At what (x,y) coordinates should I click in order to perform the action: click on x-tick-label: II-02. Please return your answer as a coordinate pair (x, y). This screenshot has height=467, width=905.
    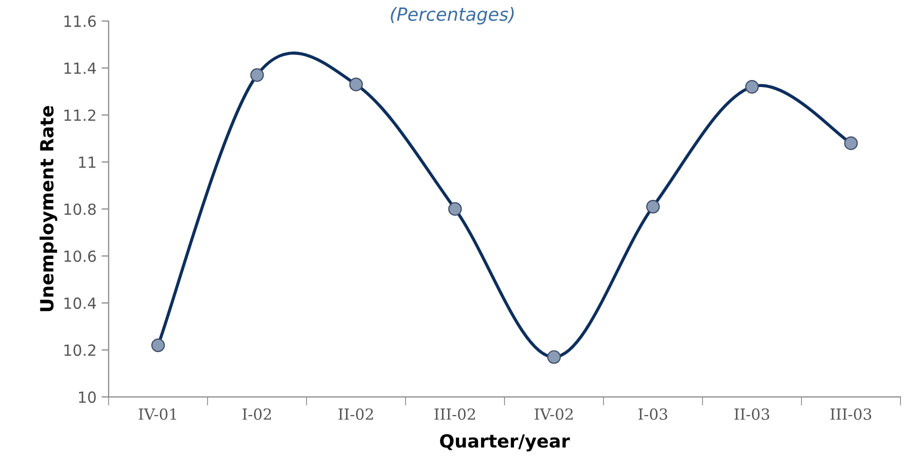
    Looking at the image, I should click on (355, 414).